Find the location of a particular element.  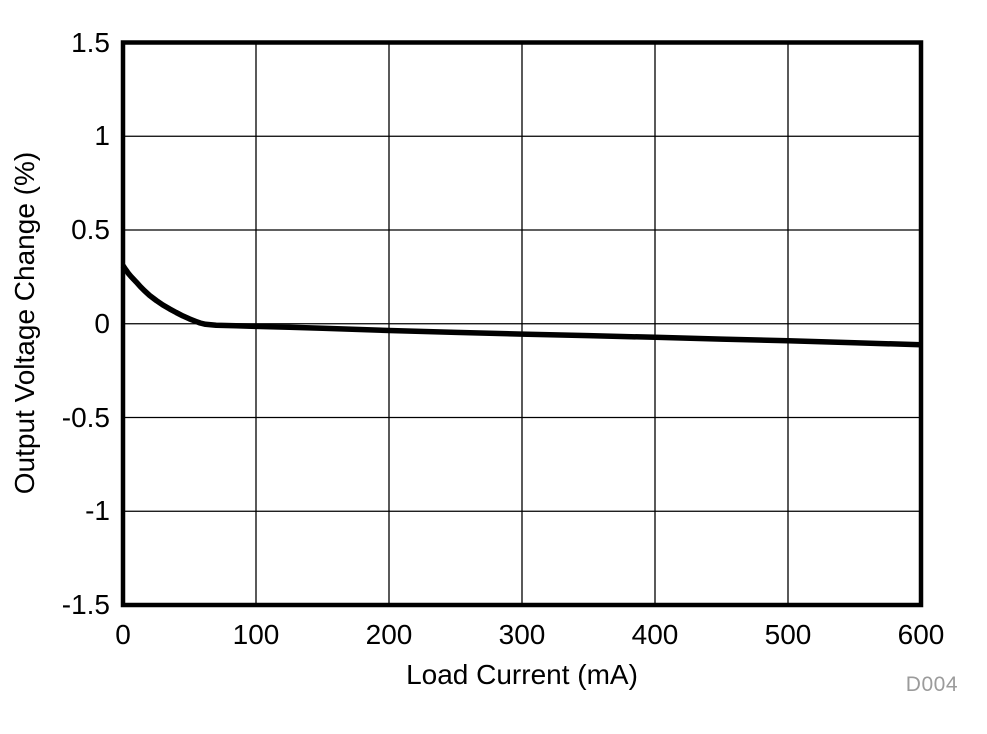

series-line is located at coordinates (521, 306).